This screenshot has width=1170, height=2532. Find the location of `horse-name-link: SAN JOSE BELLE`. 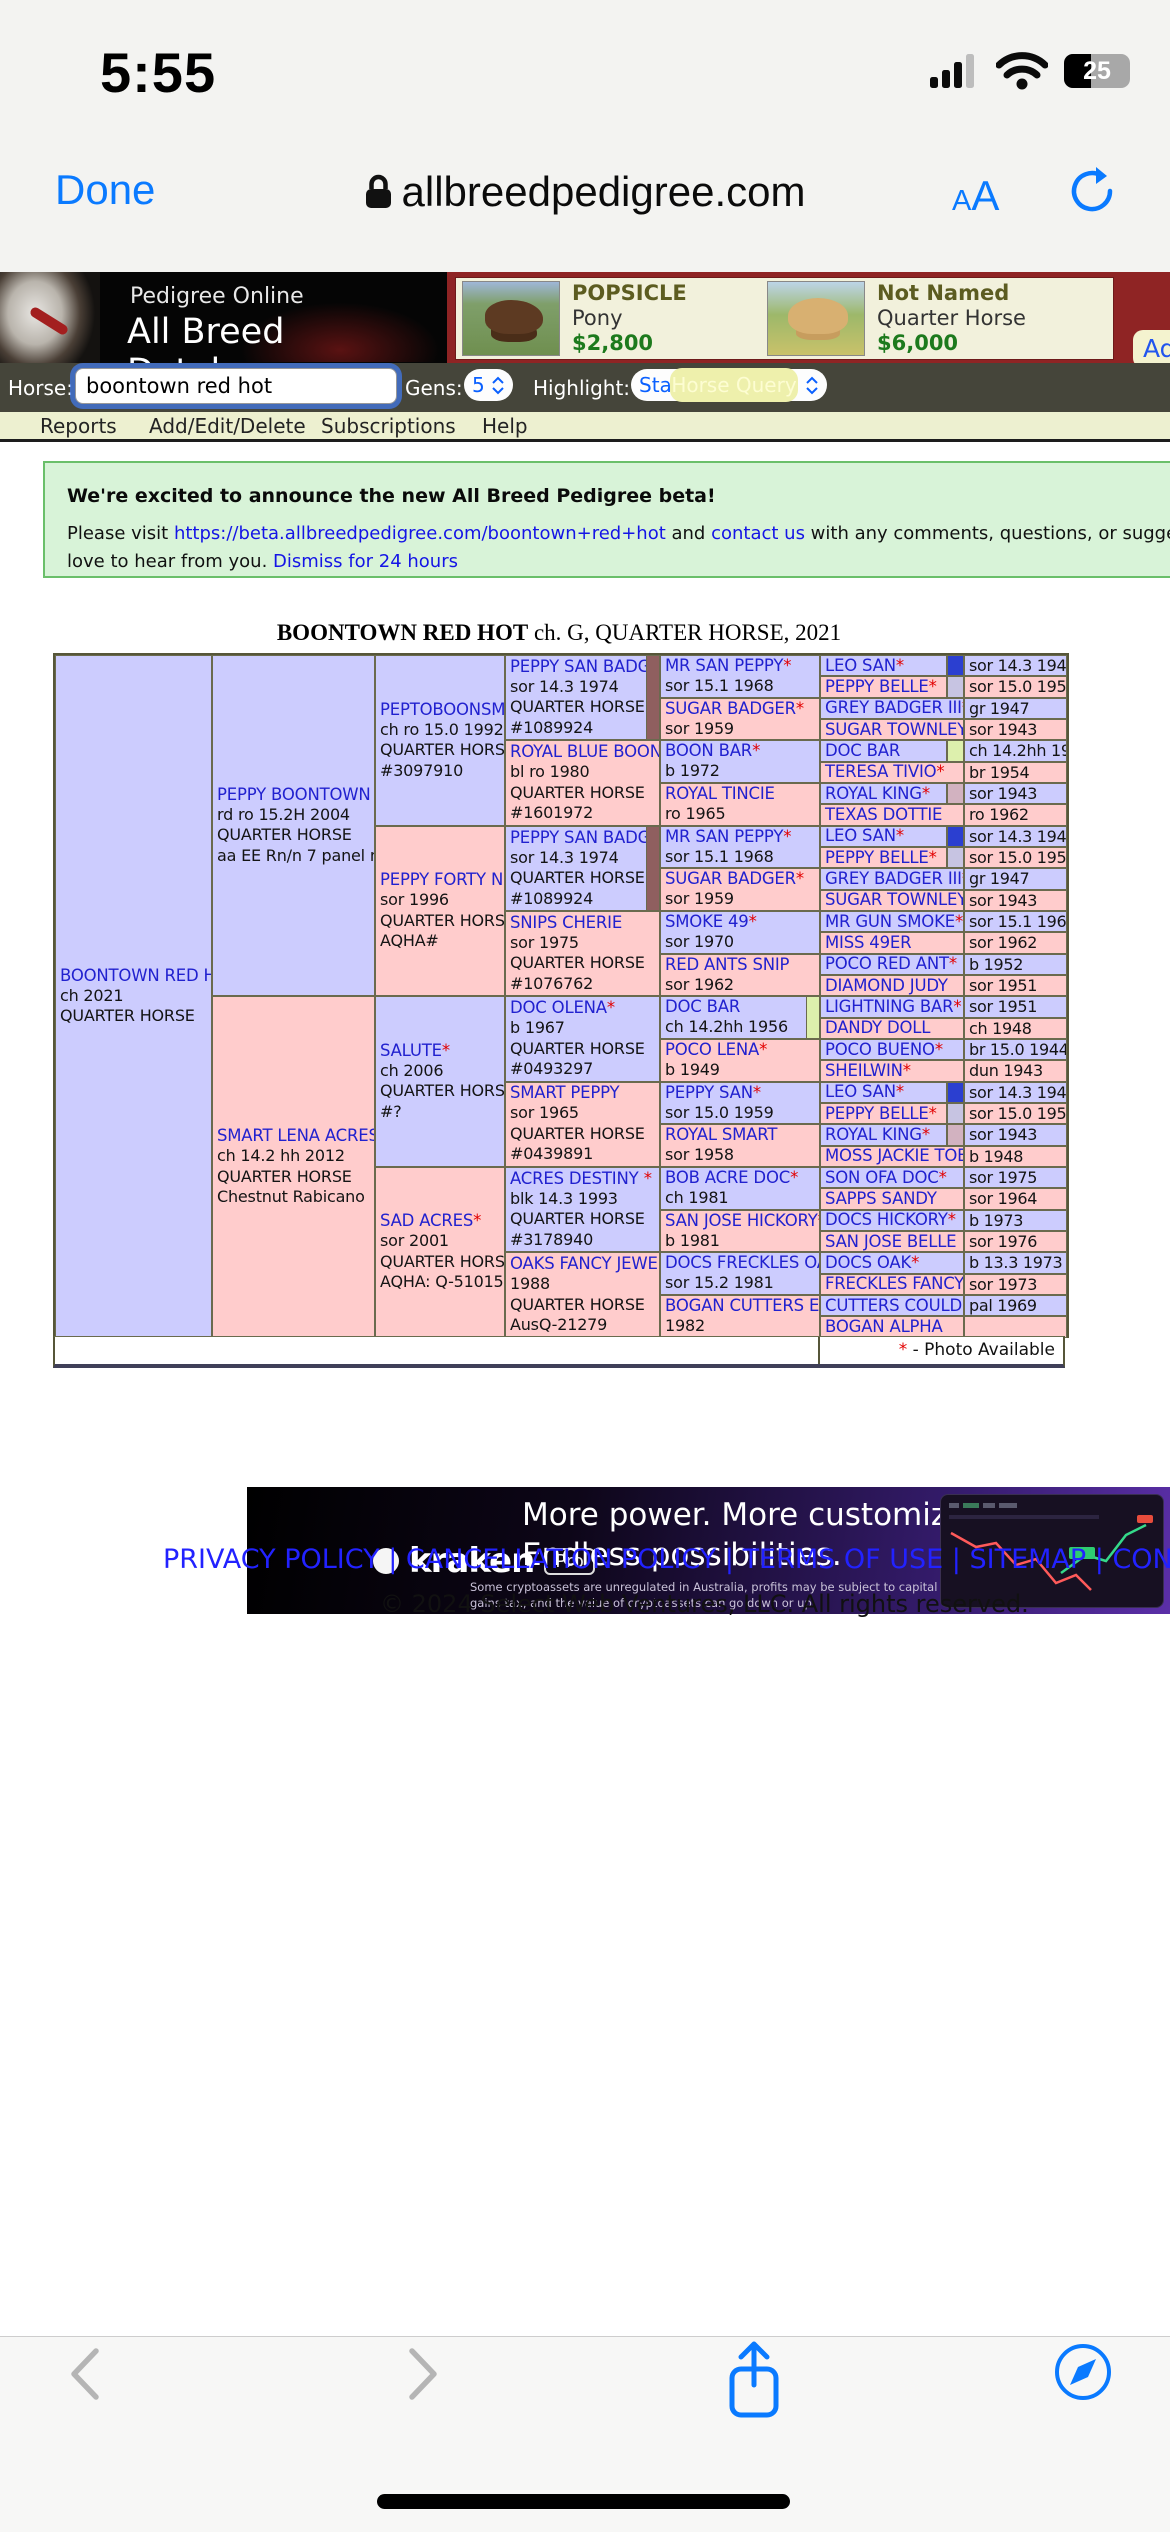

horse-name-link: SAN JOSE BELLE is located at coordinates (891, 1241).